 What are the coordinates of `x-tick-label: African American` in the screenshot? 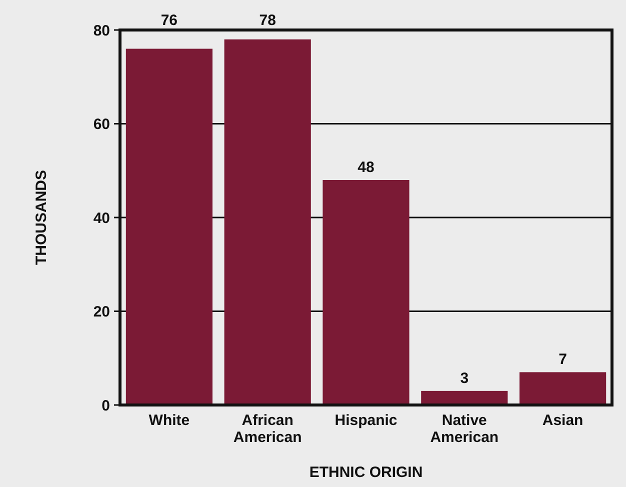 It's located at (267, 429).